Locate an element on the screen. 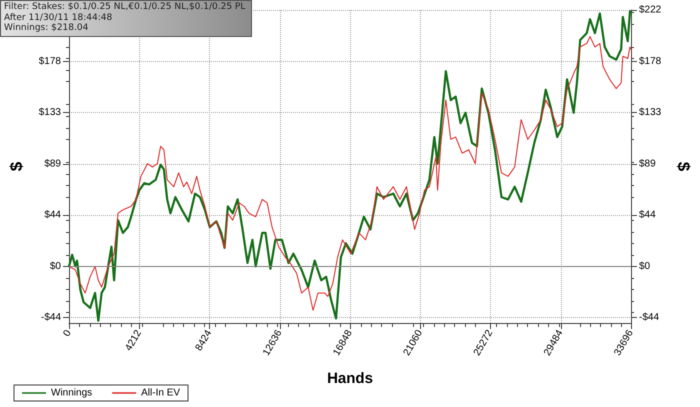 The image size is (700, 407). y-tick-label: $44 is located at coordinates (53, 215).